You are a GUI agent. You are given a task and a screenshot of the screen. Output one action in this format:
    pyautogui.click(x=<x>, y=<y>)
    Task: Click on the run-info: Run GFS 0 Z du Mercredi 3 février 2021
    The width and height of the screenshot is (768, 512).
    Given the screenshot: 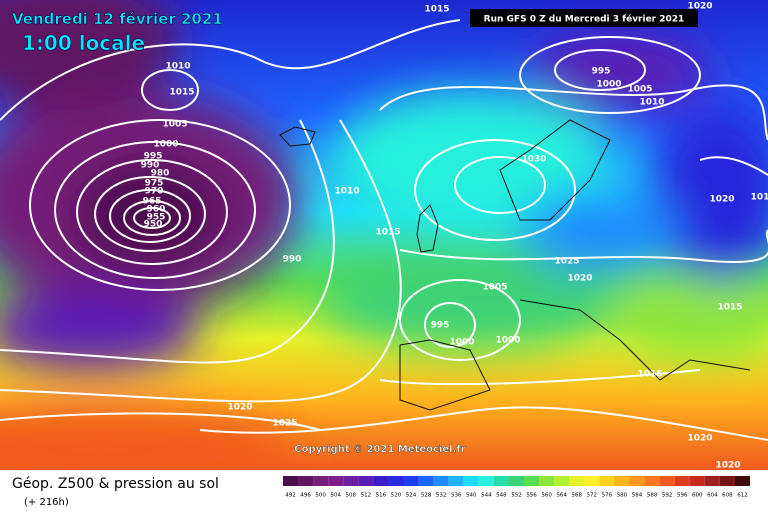 What is the action you would take?
    pyautogui.click(x=584, y=19)
    